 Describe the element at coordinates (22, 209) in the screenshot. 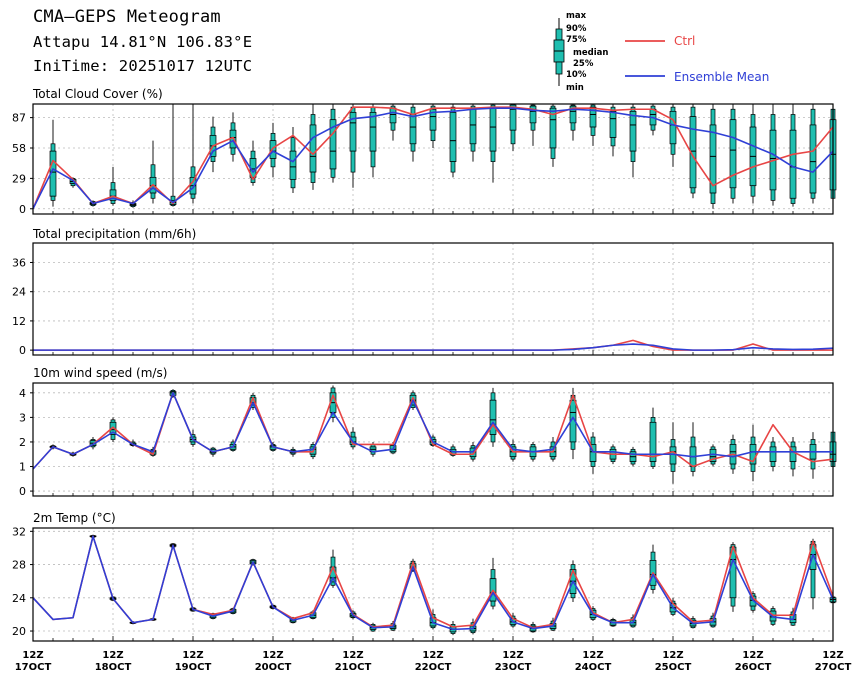

I see `ytick-label-0-0: 0` at that location.